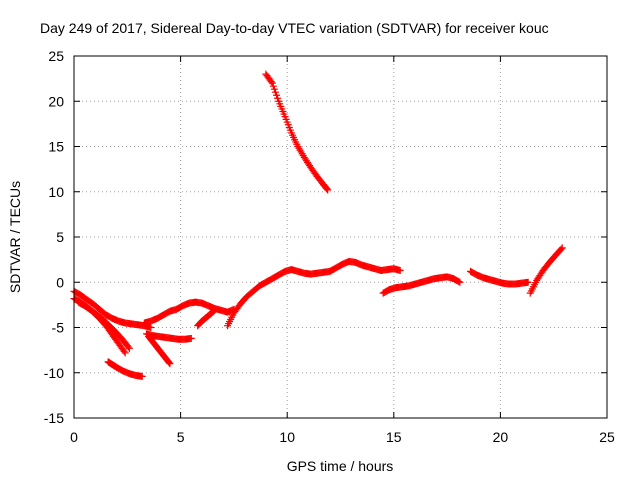 The width and height of the screenshot is (640, 480). I want to click on x-tick-label: 15, so click(394, 437).